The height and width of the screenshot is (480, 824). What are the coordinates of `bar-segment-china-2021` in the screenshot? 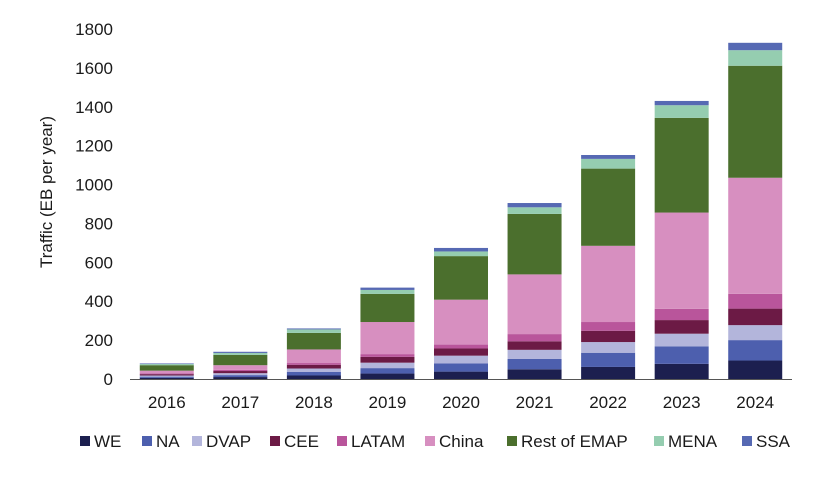 It's located at (534, 304).